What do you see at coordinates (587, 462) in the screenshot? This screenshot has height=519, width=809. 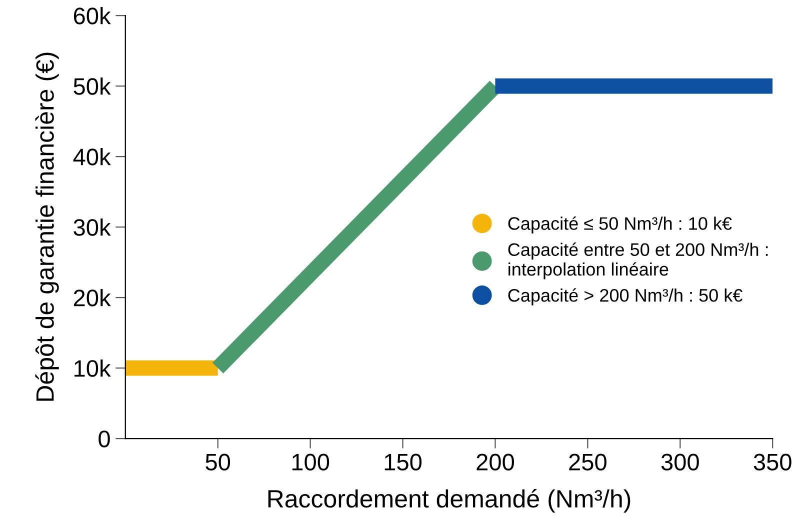 I see `x-tick-label: 250` at bounding box center [587, 462].